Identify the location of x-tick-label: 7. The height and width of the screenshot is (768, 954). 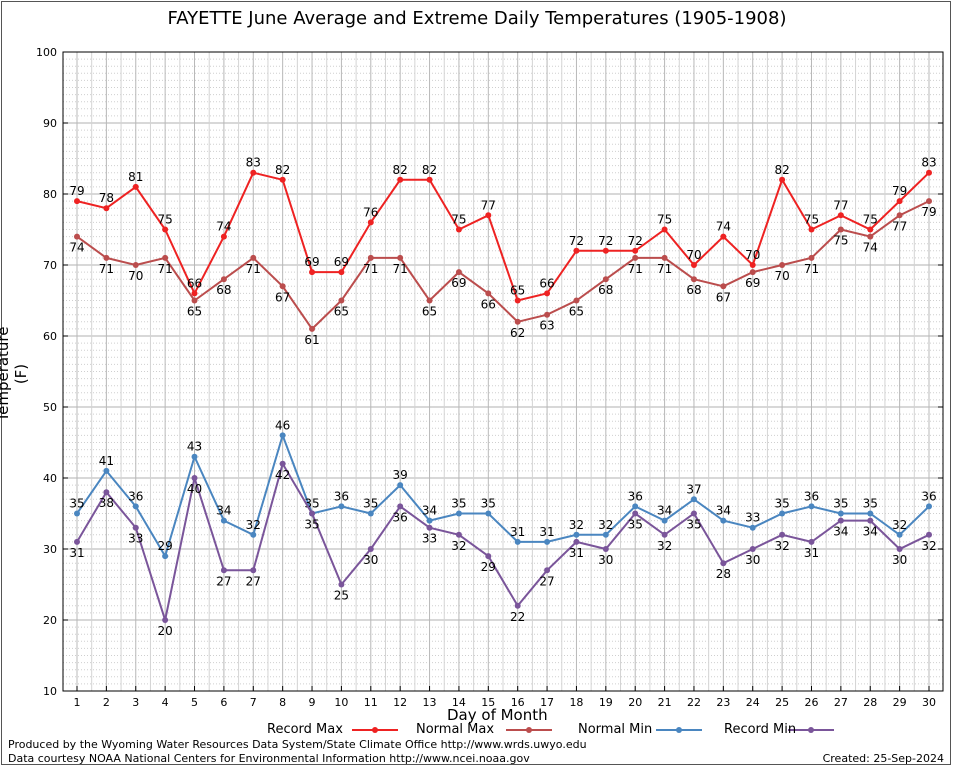
(253, 702).